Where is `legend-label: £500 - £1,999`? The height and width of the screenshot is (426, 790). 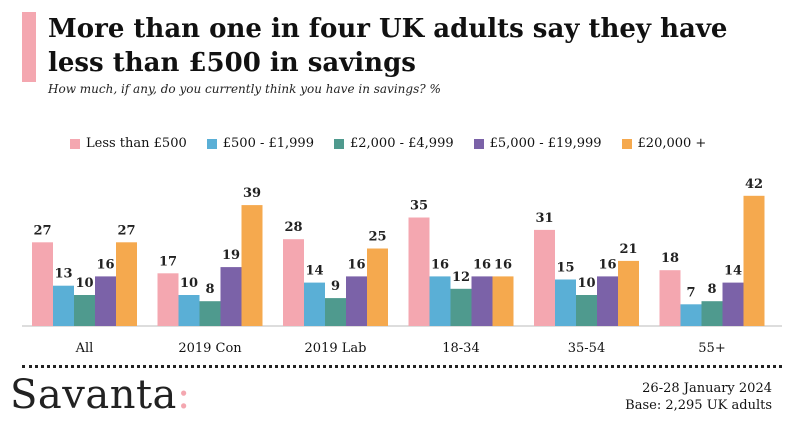
legend-label: £500 - £1,999 is located at coordinates (268, 143).